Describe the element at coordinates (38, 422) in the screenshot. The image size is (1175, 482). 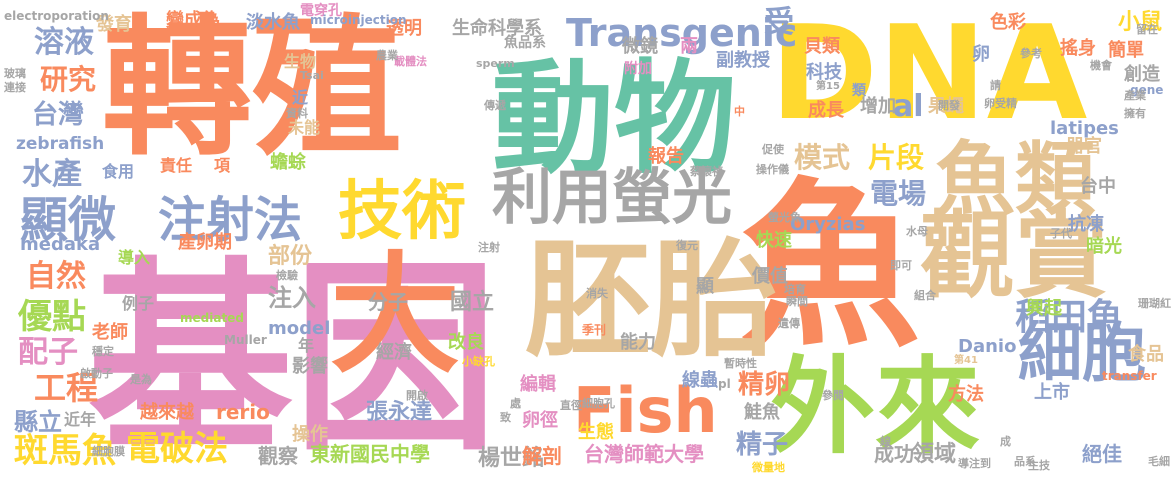
I see `word-52: 縣立` at that location.